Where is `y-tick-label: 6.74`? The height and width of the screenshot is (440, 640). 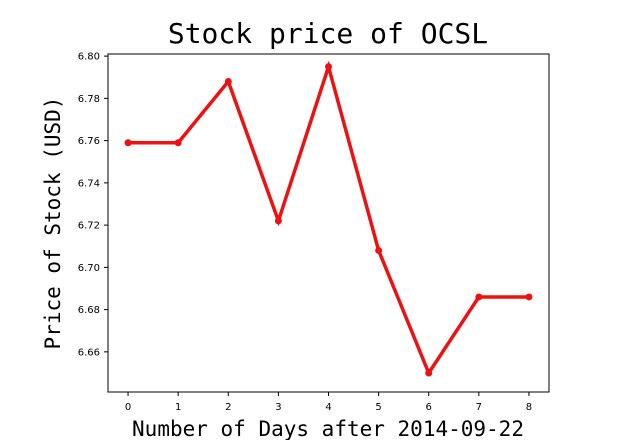
y-tick-label: 6.74 is located at coordinates (89, 183).